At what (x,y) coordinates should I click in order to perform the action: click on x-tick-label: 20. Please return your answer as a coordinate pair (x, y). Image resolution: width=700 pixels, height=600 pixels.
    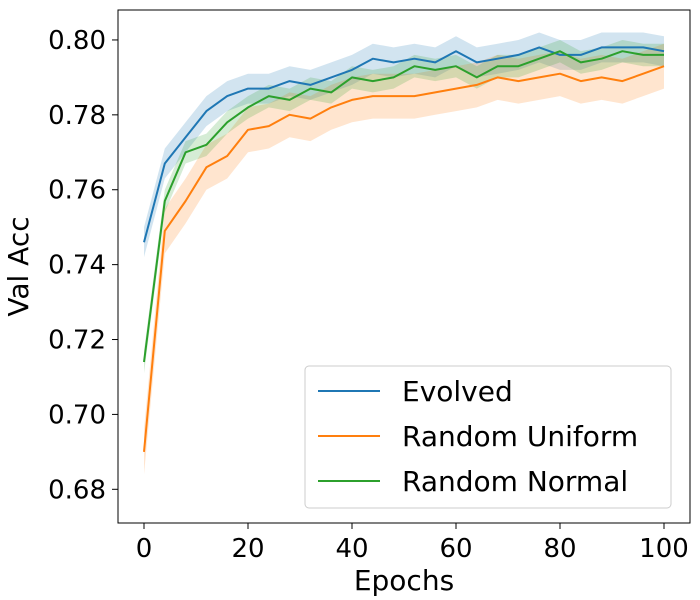
    Looking at the image, I should click on (247, 549).